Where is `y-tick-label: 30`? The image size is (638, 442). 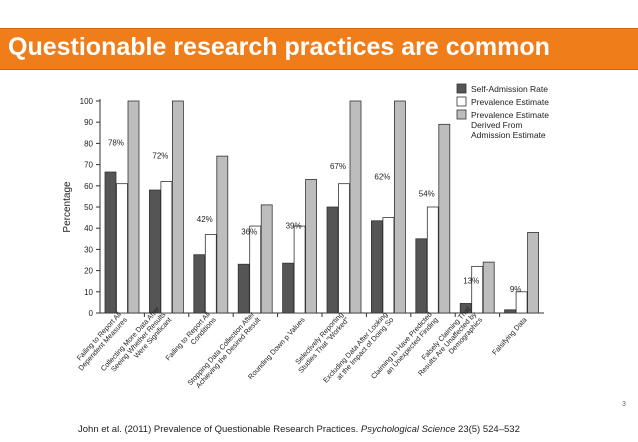 y-tick-label: 30 is located at coordinates (88, 249).